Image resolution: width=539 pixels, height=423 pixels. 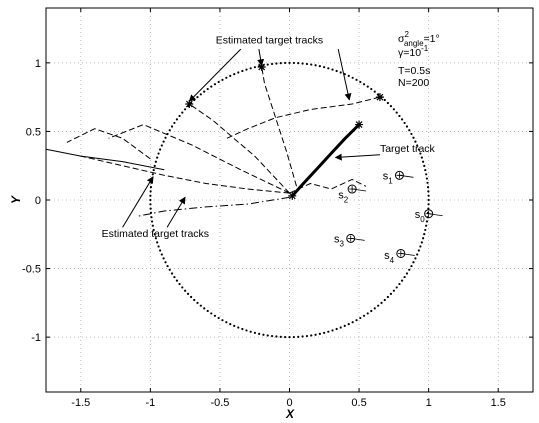 What do you see at coordinates (150, 403) in the screenshot?
I see `x-tick-label: -1` at bounding box center [150, 403].